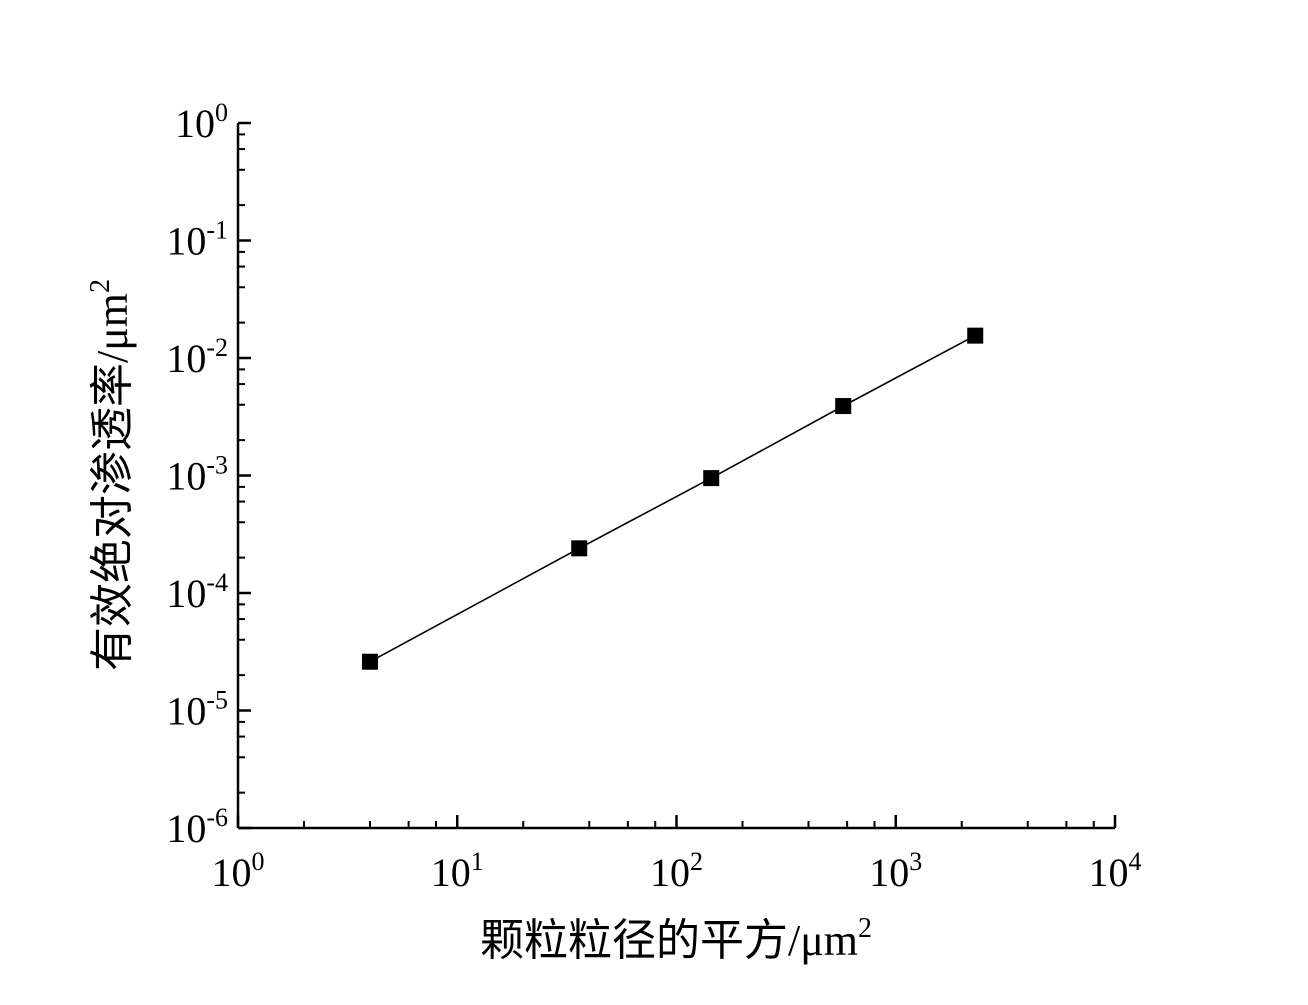  I want to click on x-tick-label-exponent: 2, so click(696, 861).